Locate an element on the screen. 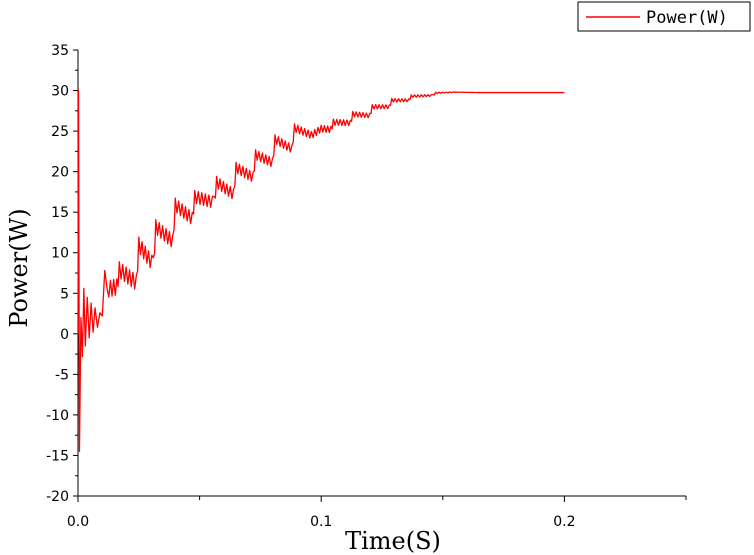  y-tick-label: 20 is located at coordinates (60, 173).